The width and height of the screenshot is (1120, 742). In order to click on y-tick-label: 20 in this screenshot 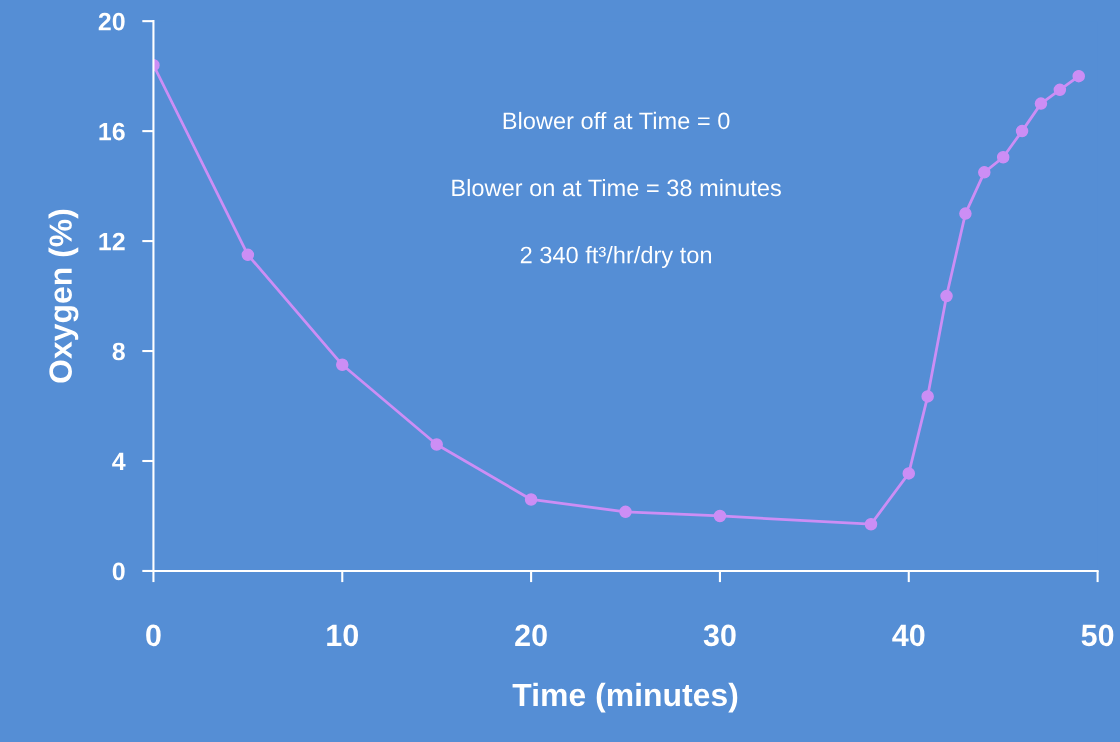, I will do `click(111, 21)`.